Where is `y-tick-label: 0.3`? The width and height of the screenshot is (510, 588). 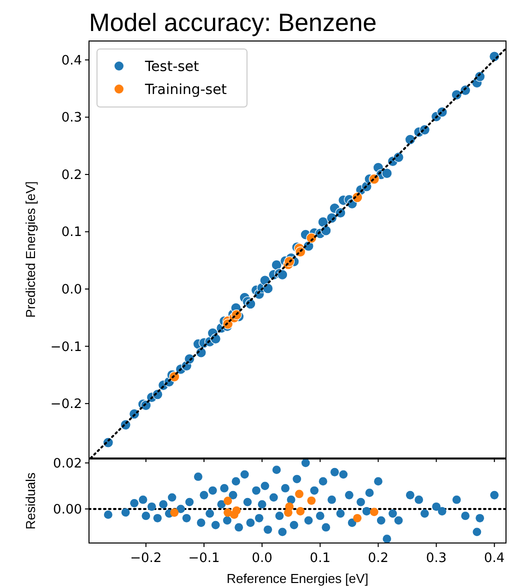 y-tick-label: 0.3 is located at coordinates (71, 118).